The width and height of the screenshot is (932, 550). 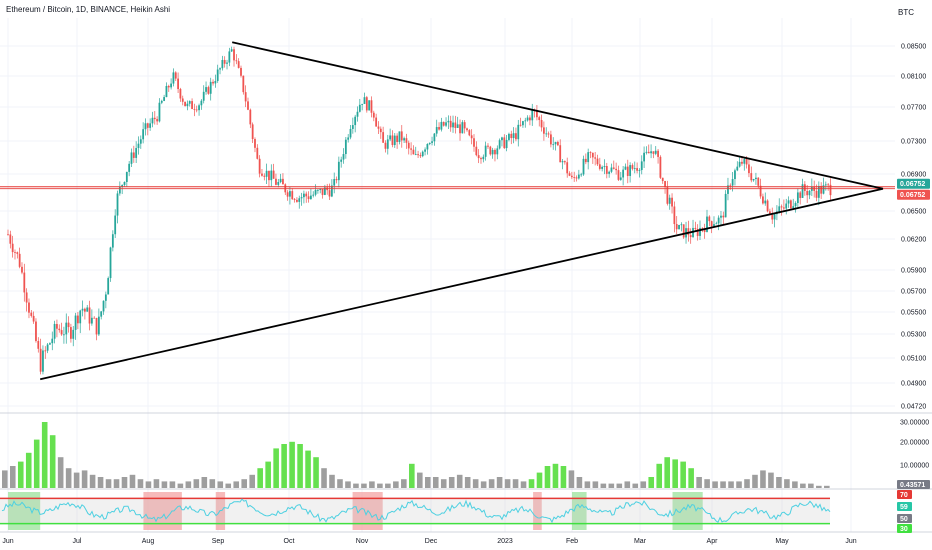 I want to click on x-tick-label: Oct, so click(x=289, y=541).